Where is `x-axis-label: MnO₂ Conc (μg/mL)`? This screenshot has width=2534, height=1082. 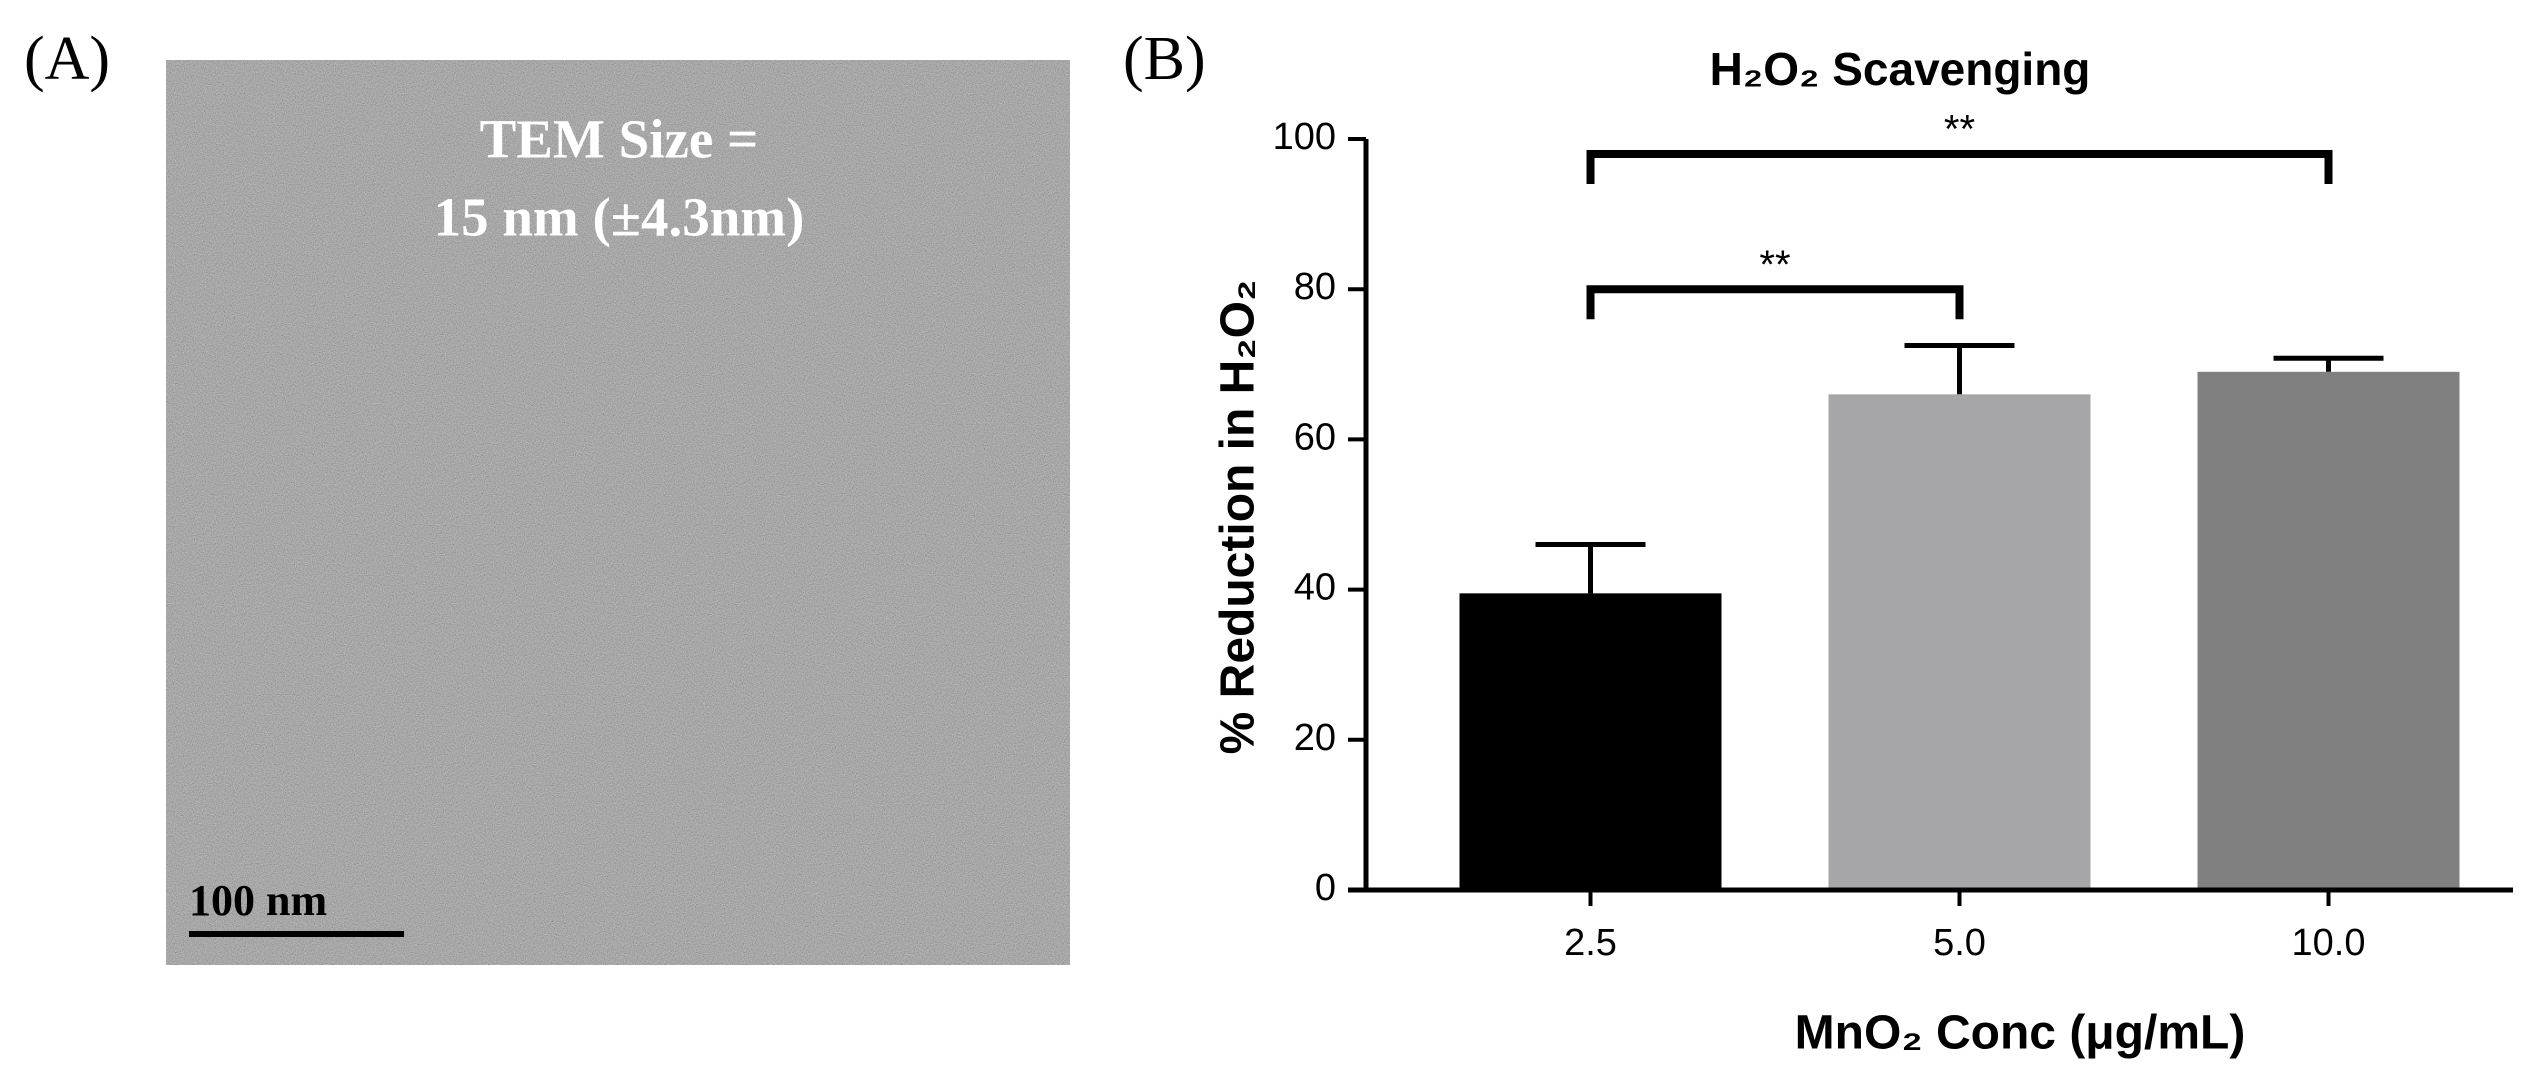 x-axis-label: MnO₂ Conc (μg/mL) is located at coordinates (2020, 1033).